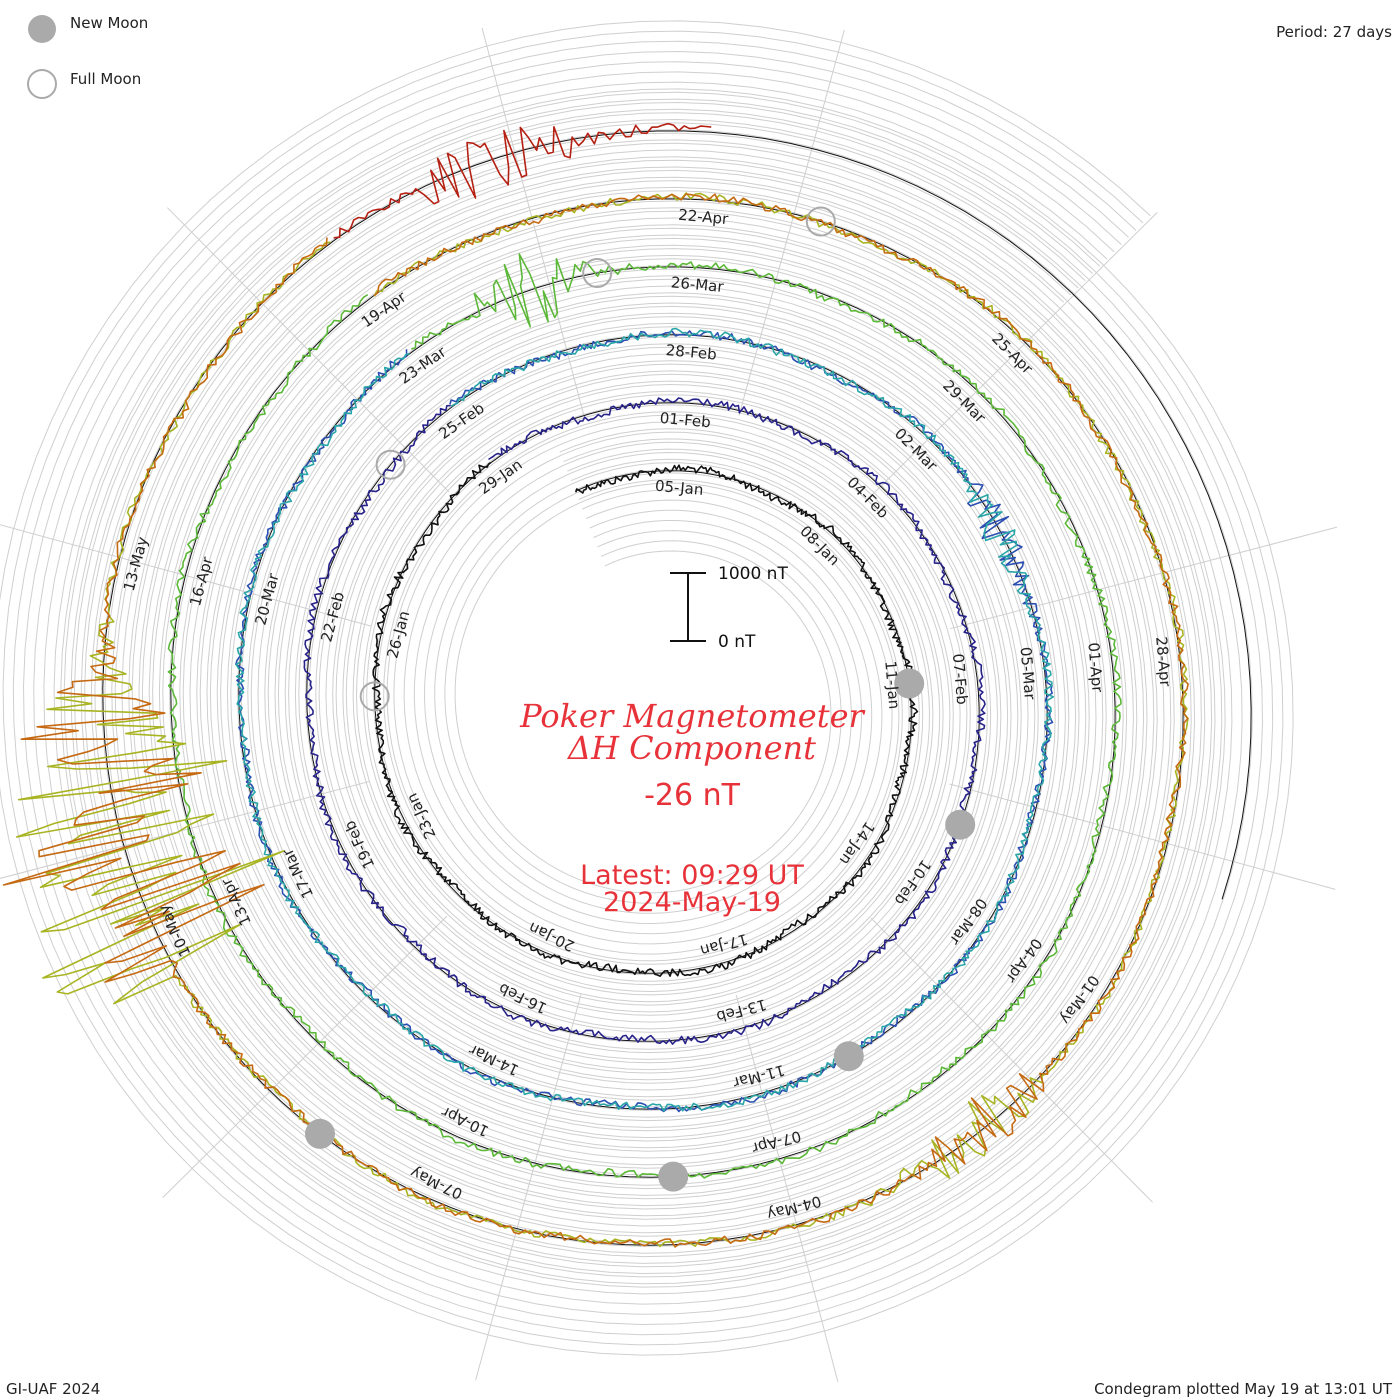  What do you see at coordinates (691, 748) in the screenshot?
I see `chart-subtitle: ΔH Component` at bounding box center [691, 748].